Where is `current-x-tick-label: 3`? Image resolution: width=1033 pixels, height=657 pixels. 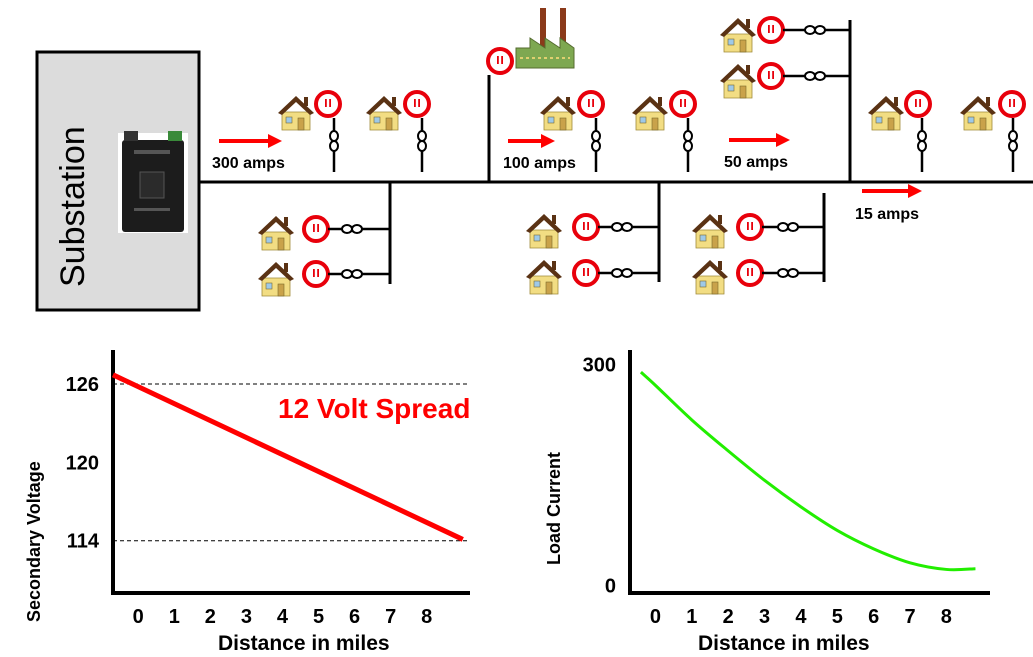
current-x-tick-label: 3 is located at coordinates (764, 617).